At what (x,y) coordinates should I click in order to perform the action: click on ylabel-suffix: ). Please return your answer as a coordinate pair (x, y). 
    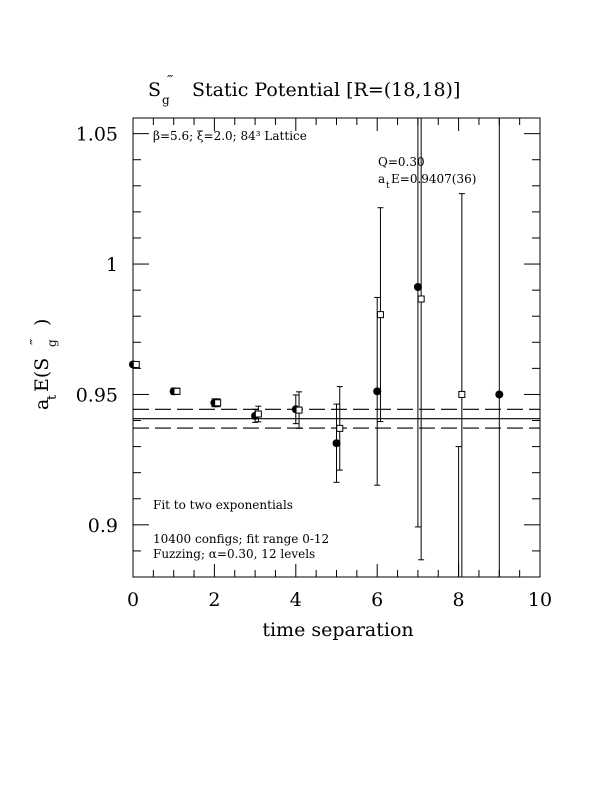
    Looking at the image, I should click on (42, 322).